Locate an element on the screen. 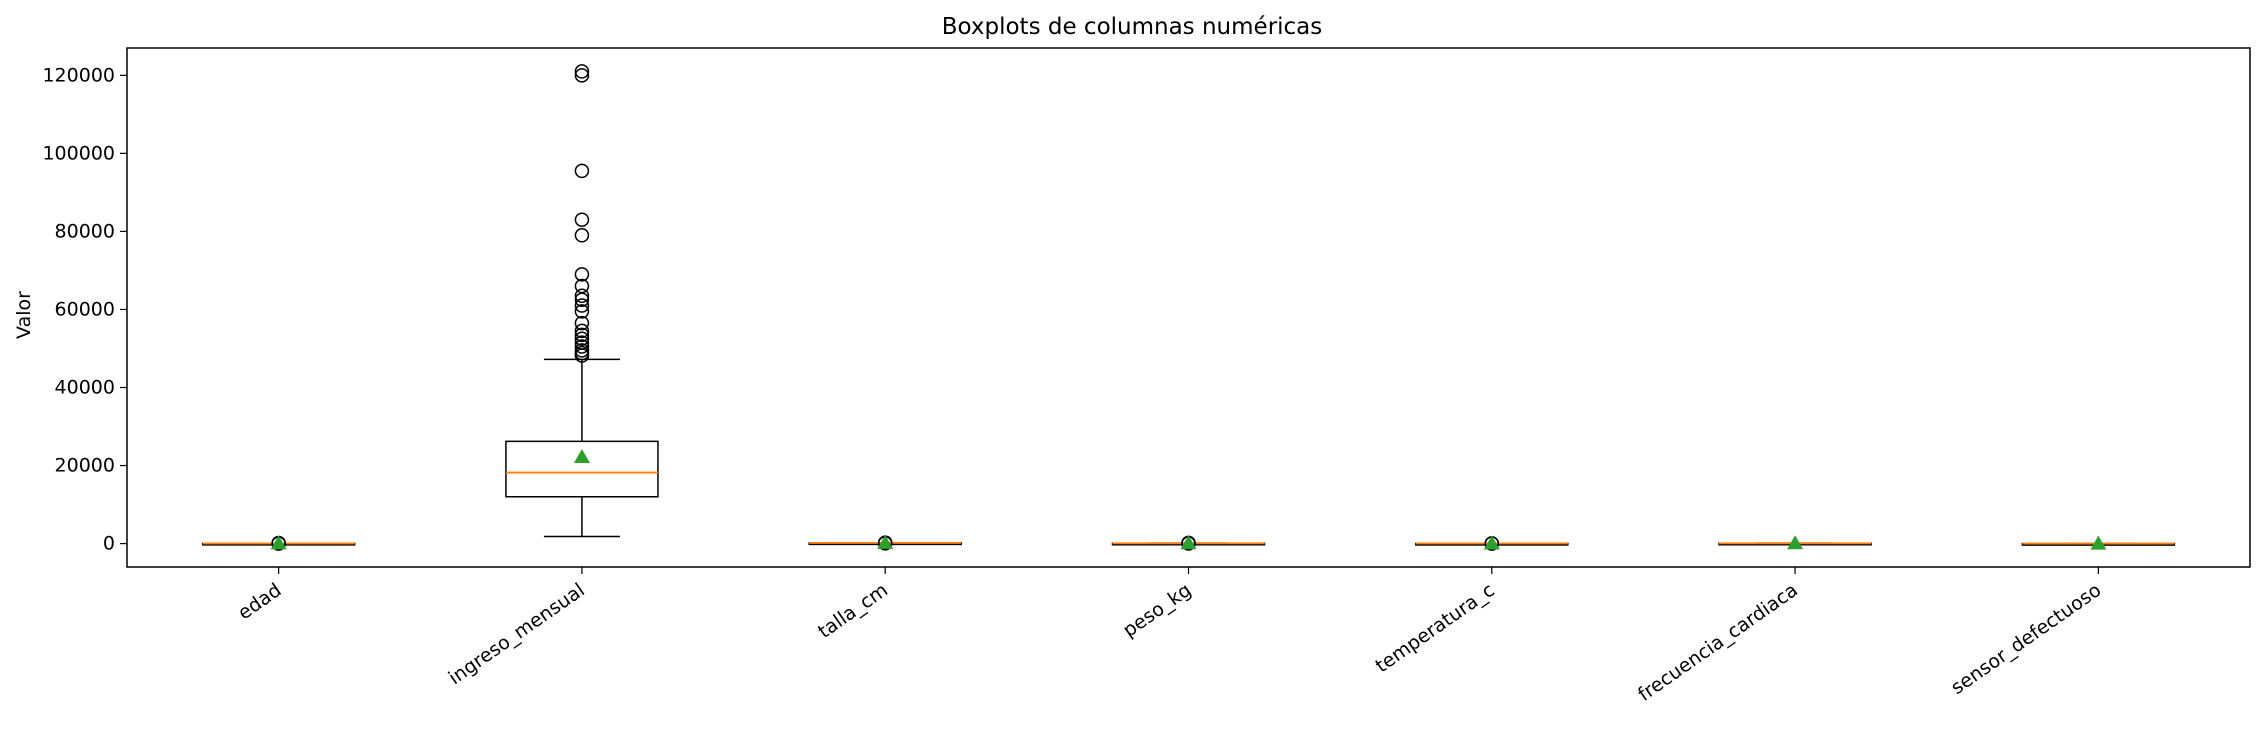 The image size is (2264, 738). x-tick-label: peso_kg is located at coordinates (1157, 610).